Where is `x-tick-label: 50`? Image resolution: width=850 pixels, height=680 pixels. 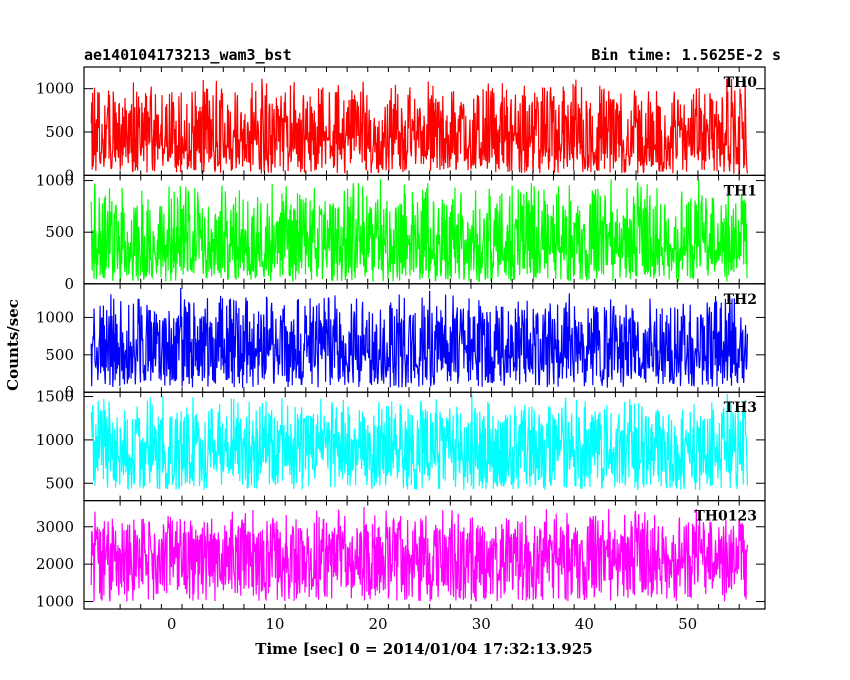 x-tick-label: 50 is located at coordinates (687, 624).